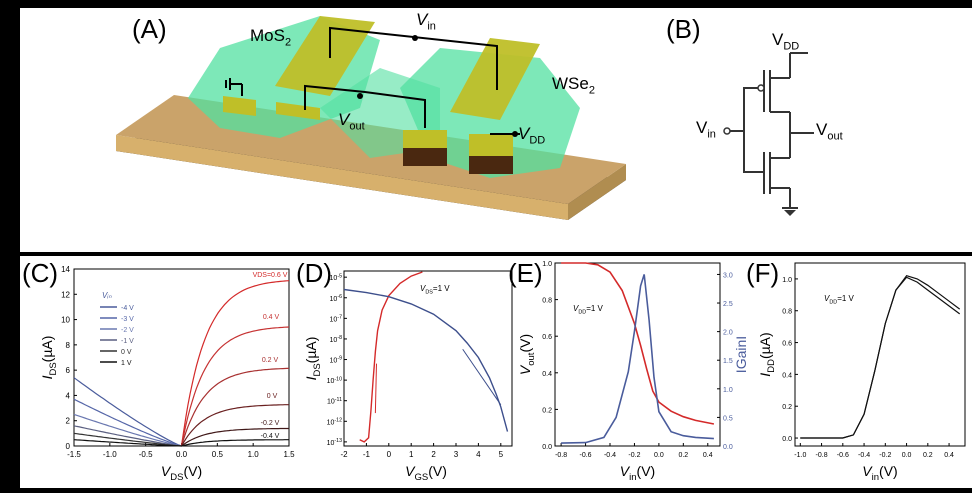 This screenshot has width=972, height=493. I want to click on d-annotation: VDS=1 V, so click(435, 289).